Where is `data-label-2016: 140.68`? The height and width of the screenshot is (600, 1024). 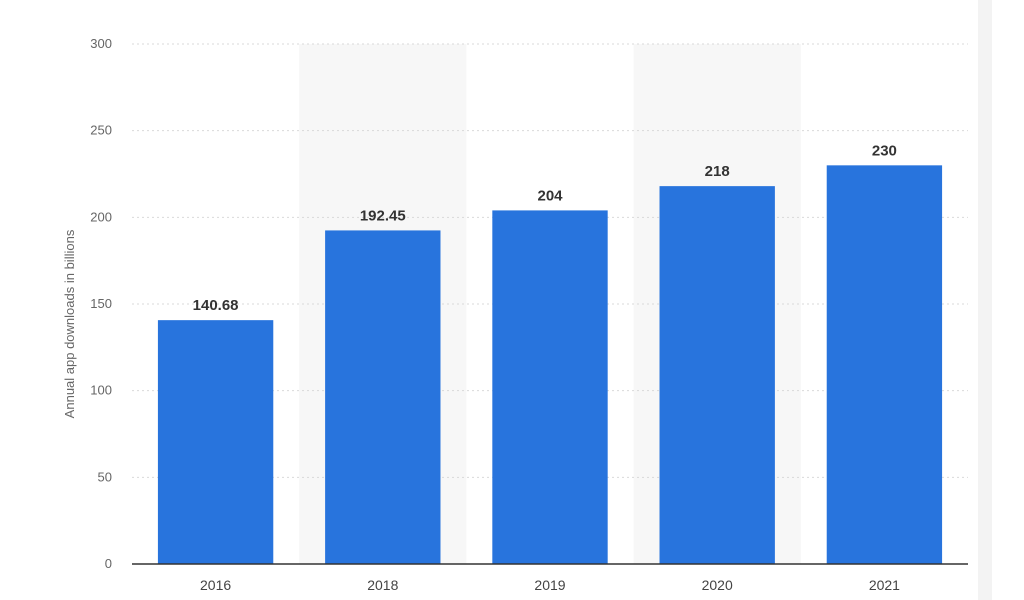 data-label-2016: 140.68 is located at coordinates (216, 305).